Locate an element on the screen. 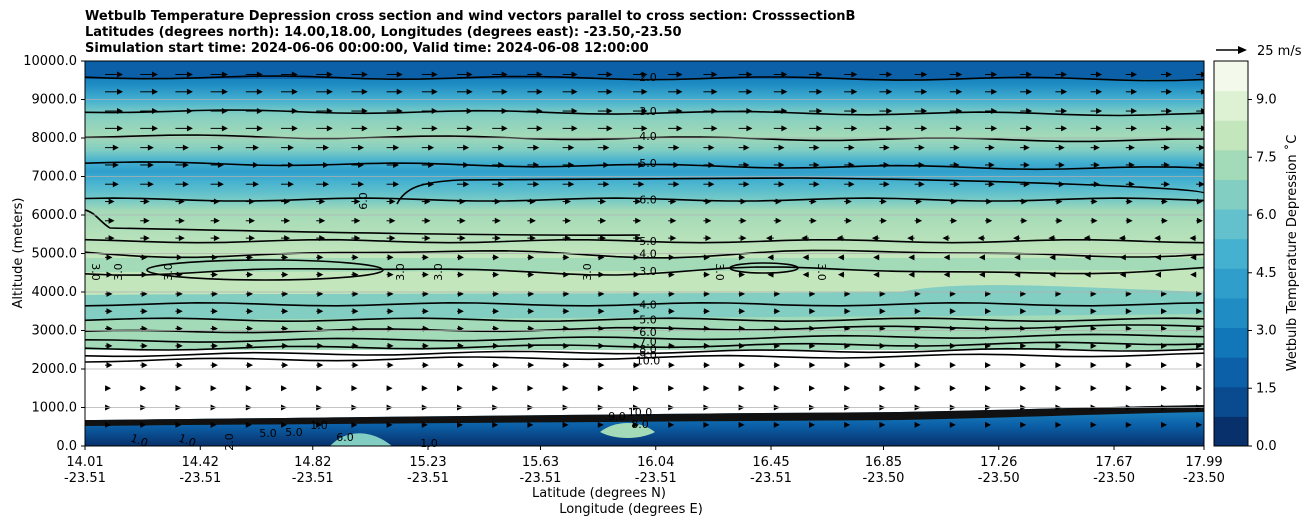 The width and height of the screenshot is (1312, 526). colorbar-tick-label-0: 0.0 is located at coordinates (1266, 446).